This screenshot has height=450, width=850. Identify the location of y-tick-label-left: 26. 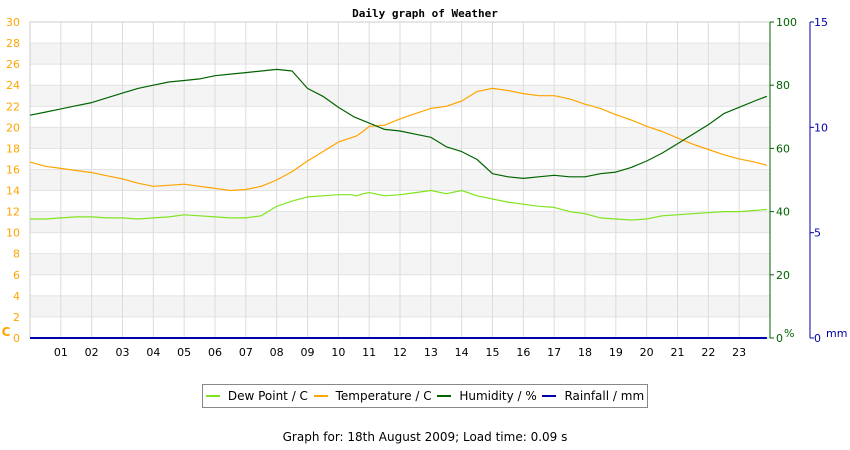
(13, 64).